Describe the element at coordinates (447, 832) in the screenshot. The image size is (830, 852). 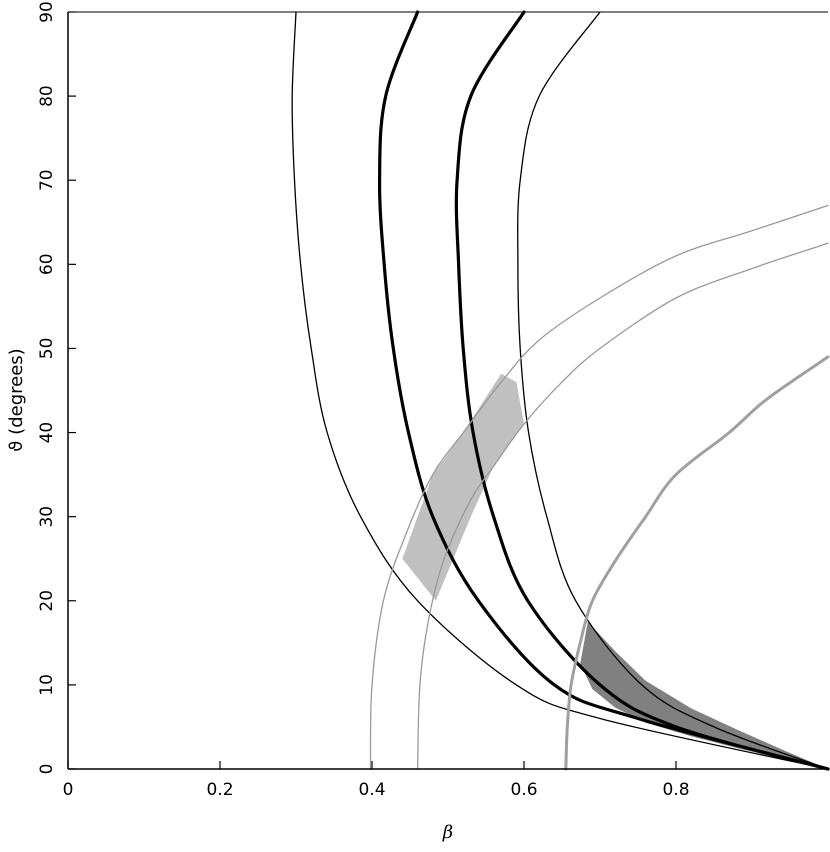
I see `x-axis-title: β` at that location.